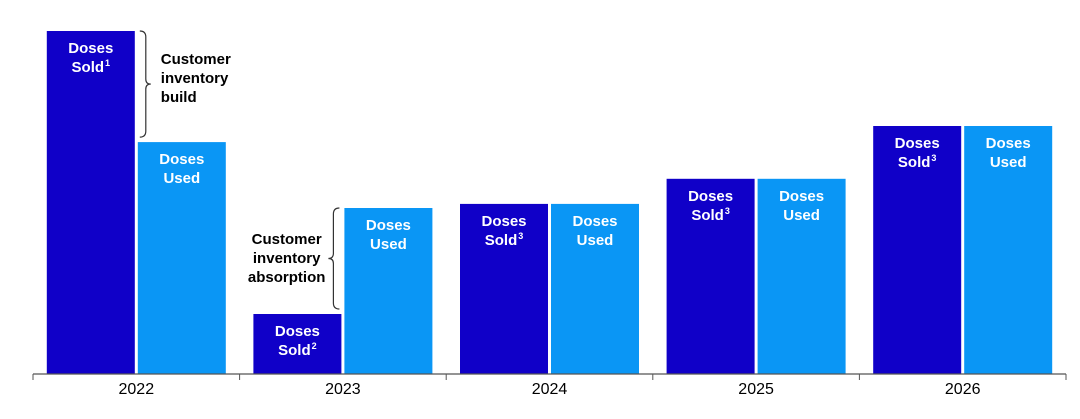 The width and height of the screenshot is (1080, 419). What do you see at coordinates (917, 250) in the screenshot?
I see `bar-doses-sold-2026` at bounding box center [917, 250].